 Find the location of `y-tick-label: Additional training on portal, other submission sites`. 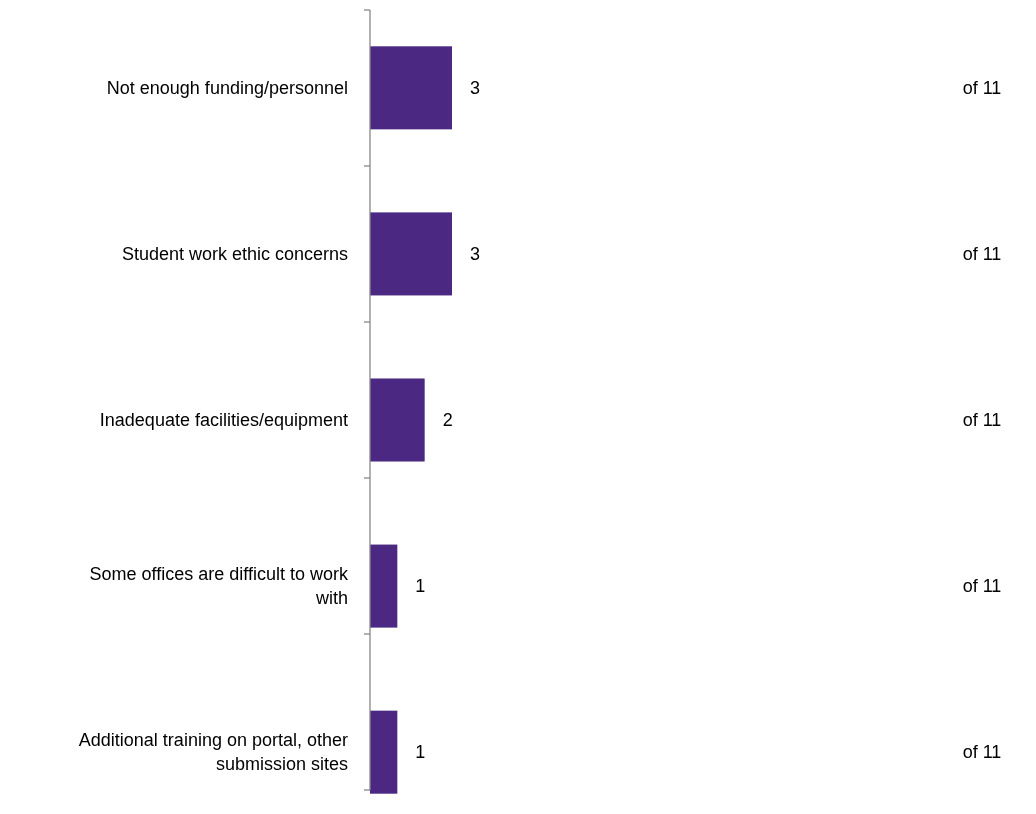

y-tick-label: Additional training on portal, other submission sites is located at coordinates (213, 752).